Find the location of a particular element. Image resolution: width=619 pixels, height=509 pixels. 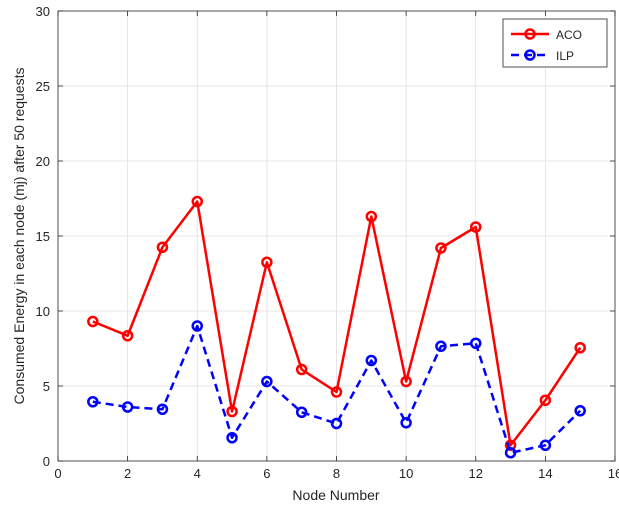

y-tick-label: 5 is located at coordinates (46, 386).